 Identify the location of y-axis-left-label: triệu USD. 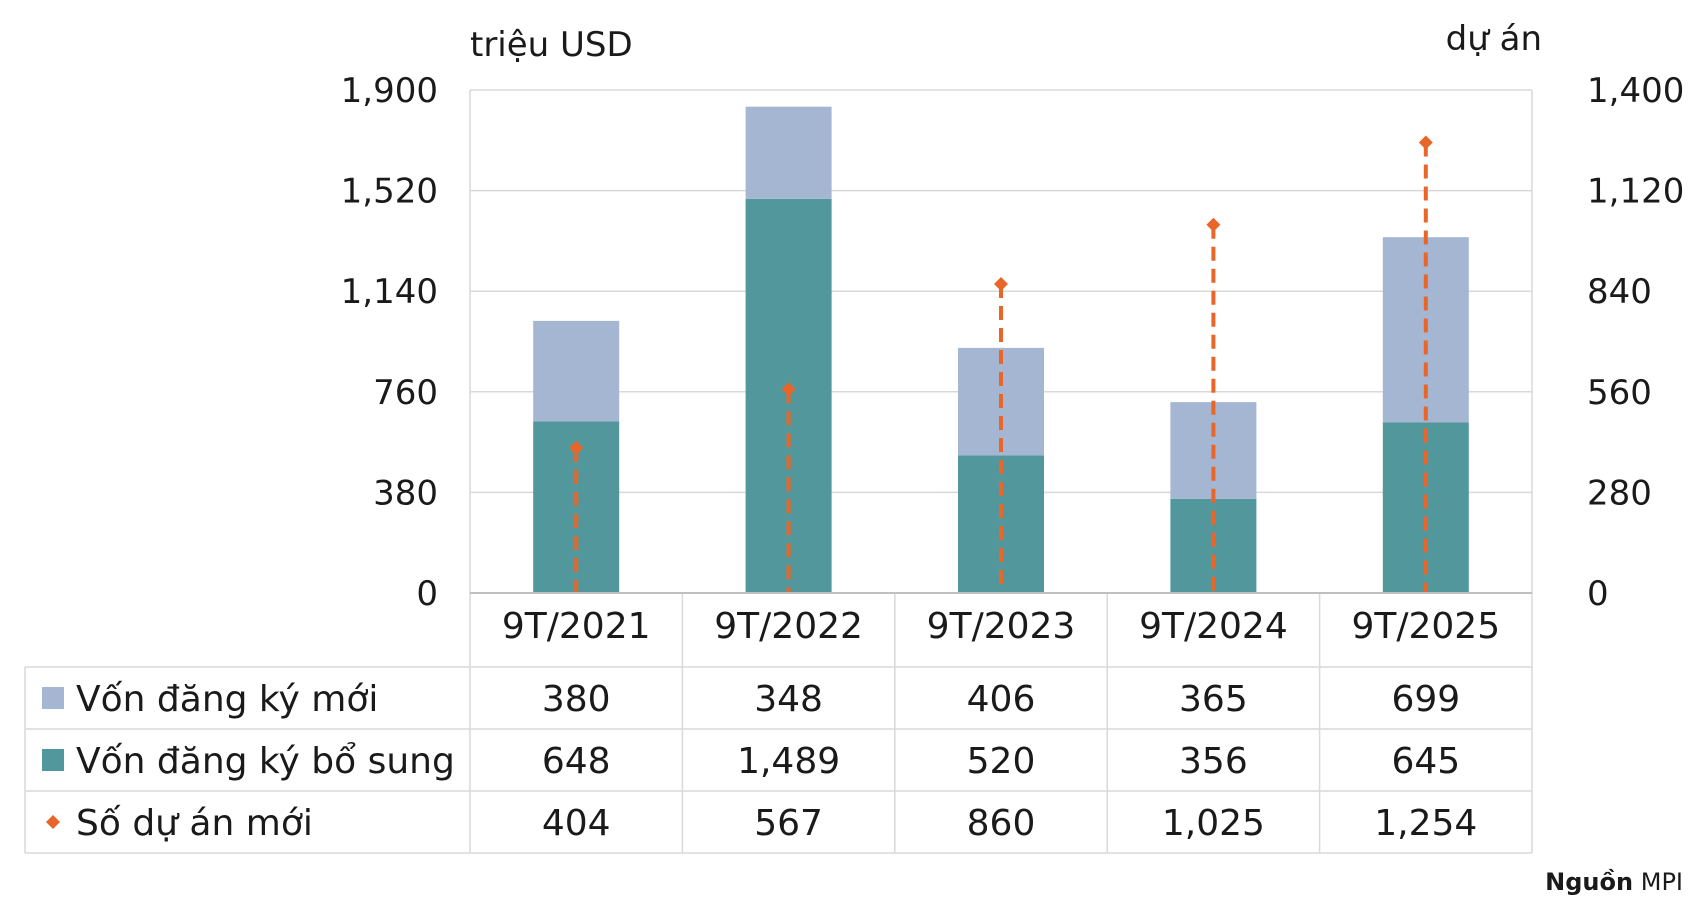
(551, 45).